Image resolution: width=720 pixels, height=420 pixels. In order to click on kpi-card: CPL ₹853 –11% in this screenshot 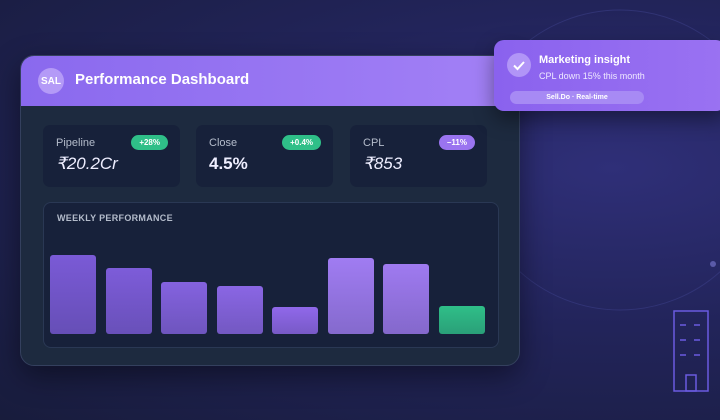, I will do `click(418, 156)`.